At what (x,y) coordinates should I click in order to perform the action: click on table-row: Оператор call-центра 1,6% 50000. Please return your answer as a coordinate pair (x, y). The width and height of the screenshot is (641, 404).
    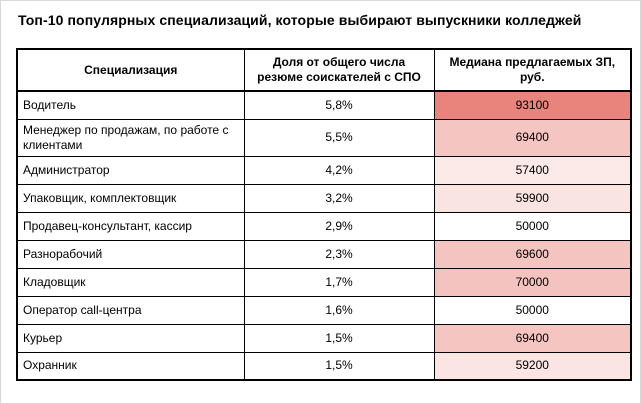
    Looking at the image, I should click on (324, 310).